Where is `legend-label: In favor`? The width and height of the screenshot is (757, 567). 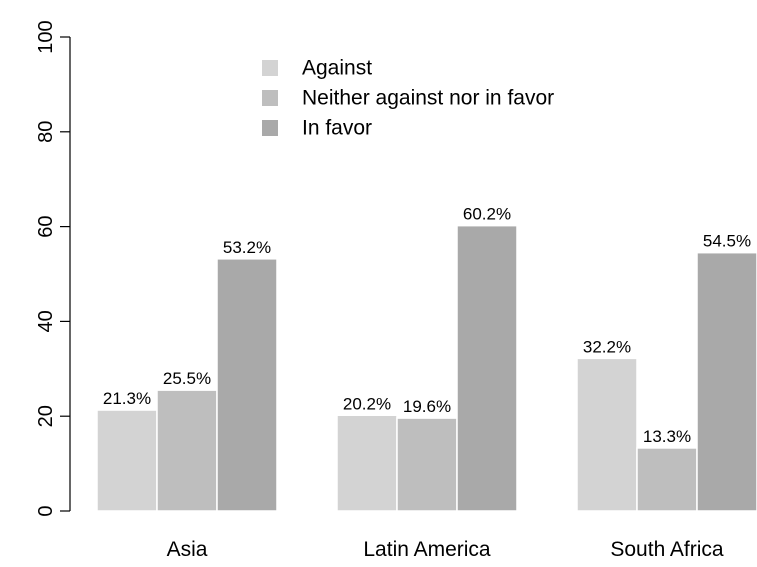
legend-label: In favor is located at coordinates (337, 128).